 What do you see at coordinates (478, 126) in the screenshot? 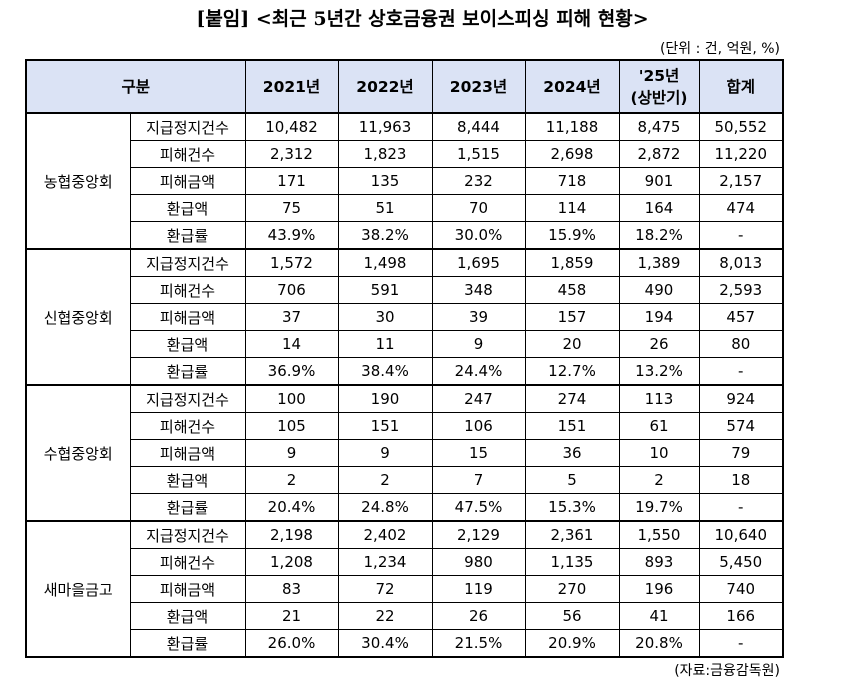
I see `cell-2023: 8,444` at bounding box center [478, 126].